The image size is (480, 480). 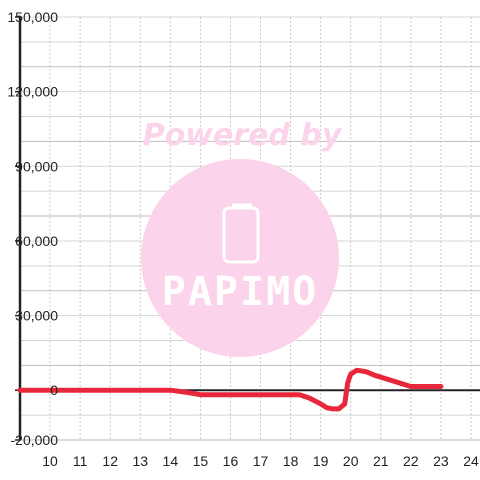 What do you see at coordinates (140, 461) in the screenshot?
I see `x-tick-label: 13` at bounding box center [140, 461].